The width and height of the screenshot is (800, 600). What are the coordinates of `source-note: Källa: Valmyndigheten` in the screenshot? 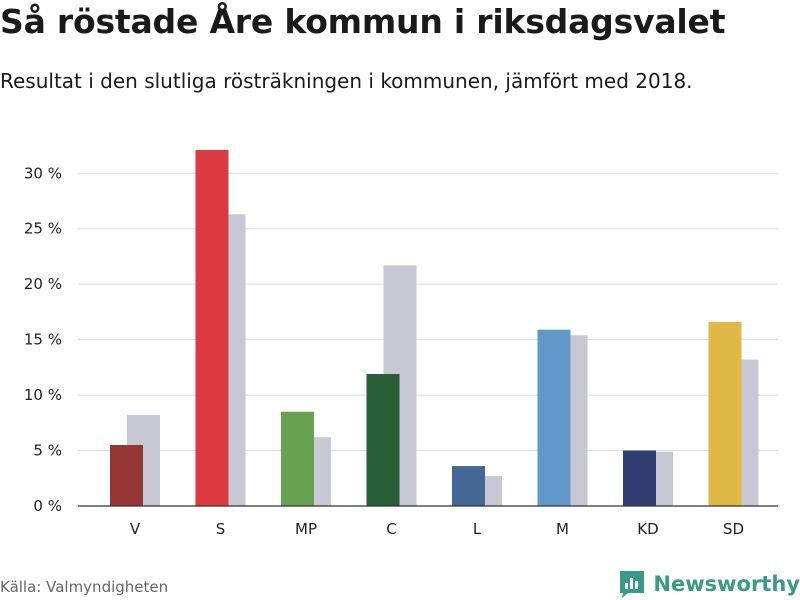 It's located at (84, 587).